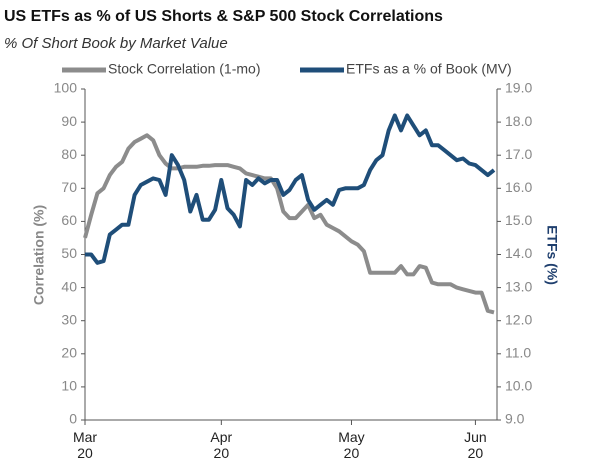  What do you see at coordinates (552, 255) in the screenshot?
I see `y2-axis-title: ETFs (%)` at bounding box center [552, 255].